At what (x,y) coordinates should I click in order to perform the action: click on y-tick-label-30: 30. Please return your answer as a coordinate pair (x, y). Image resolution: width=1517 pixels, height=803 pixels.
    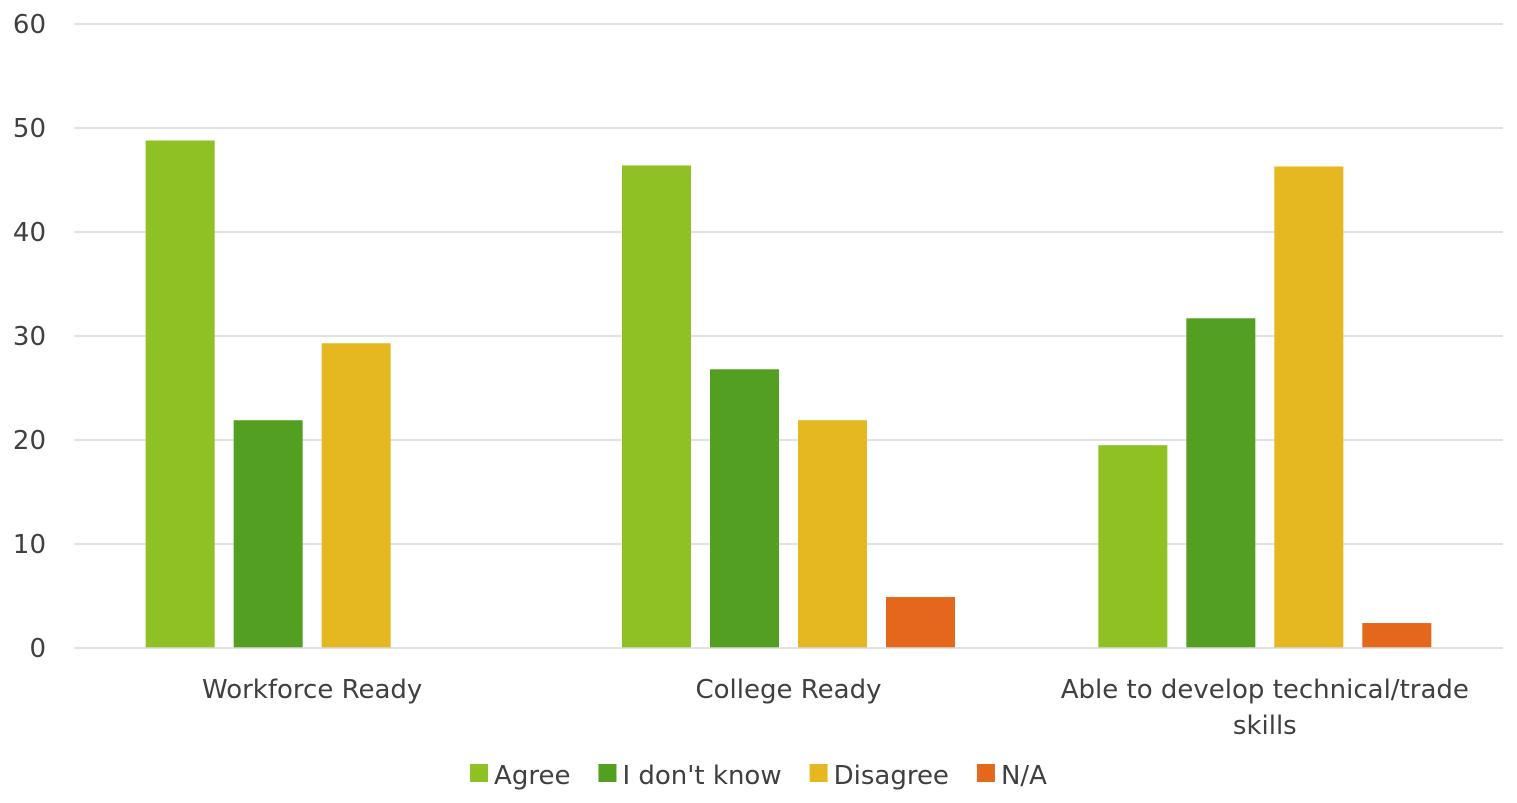
    Looking at the image, I should click on (29, 337).